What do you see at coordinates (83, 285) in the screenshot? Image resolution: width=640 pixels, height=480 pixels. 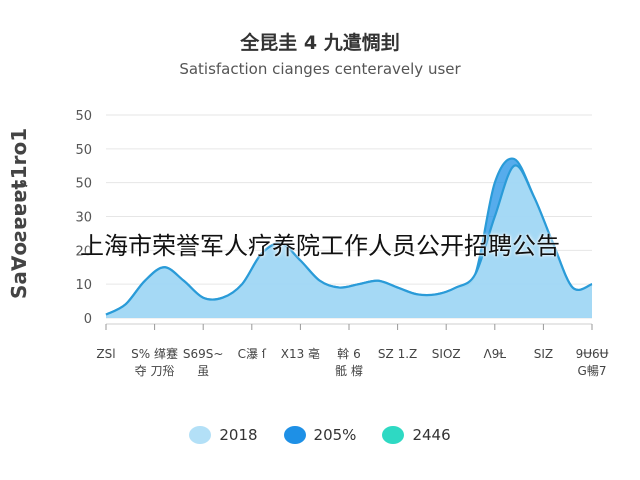 I see `y-tick-label: 10` at bounding box center [83, 285].